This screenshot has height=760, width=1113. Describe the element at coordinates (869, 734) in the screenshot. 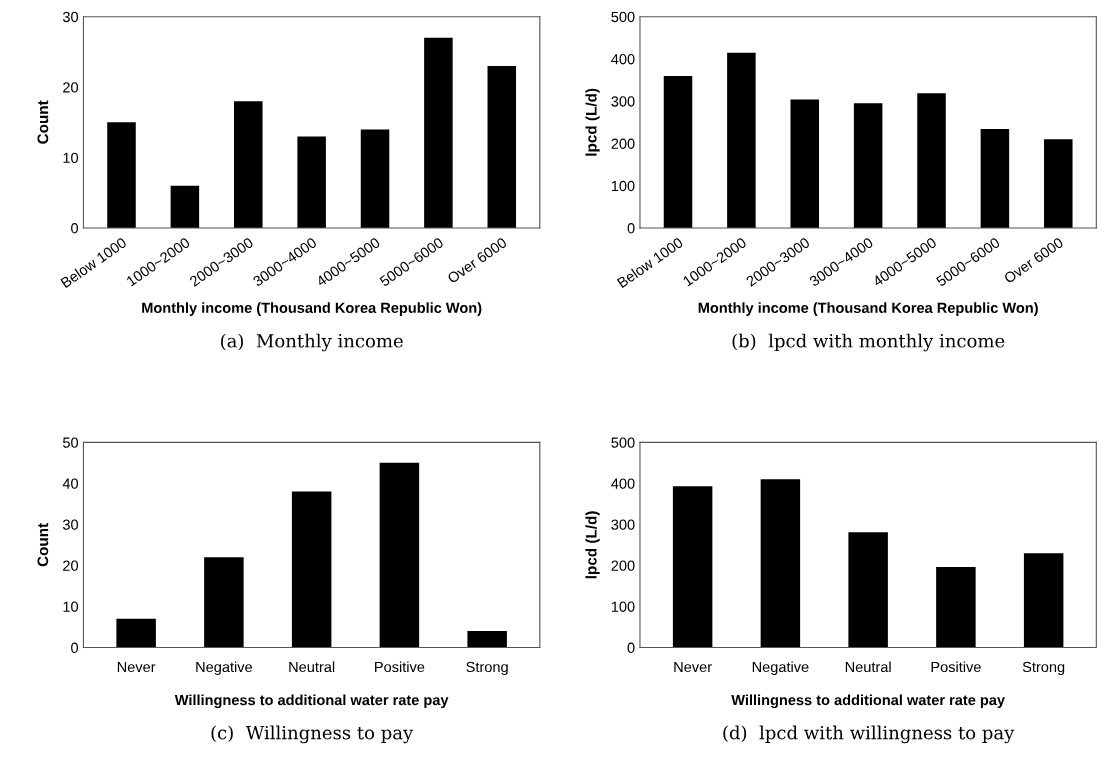

I see `text: (d) lpcd with willingness to pay` at that location.